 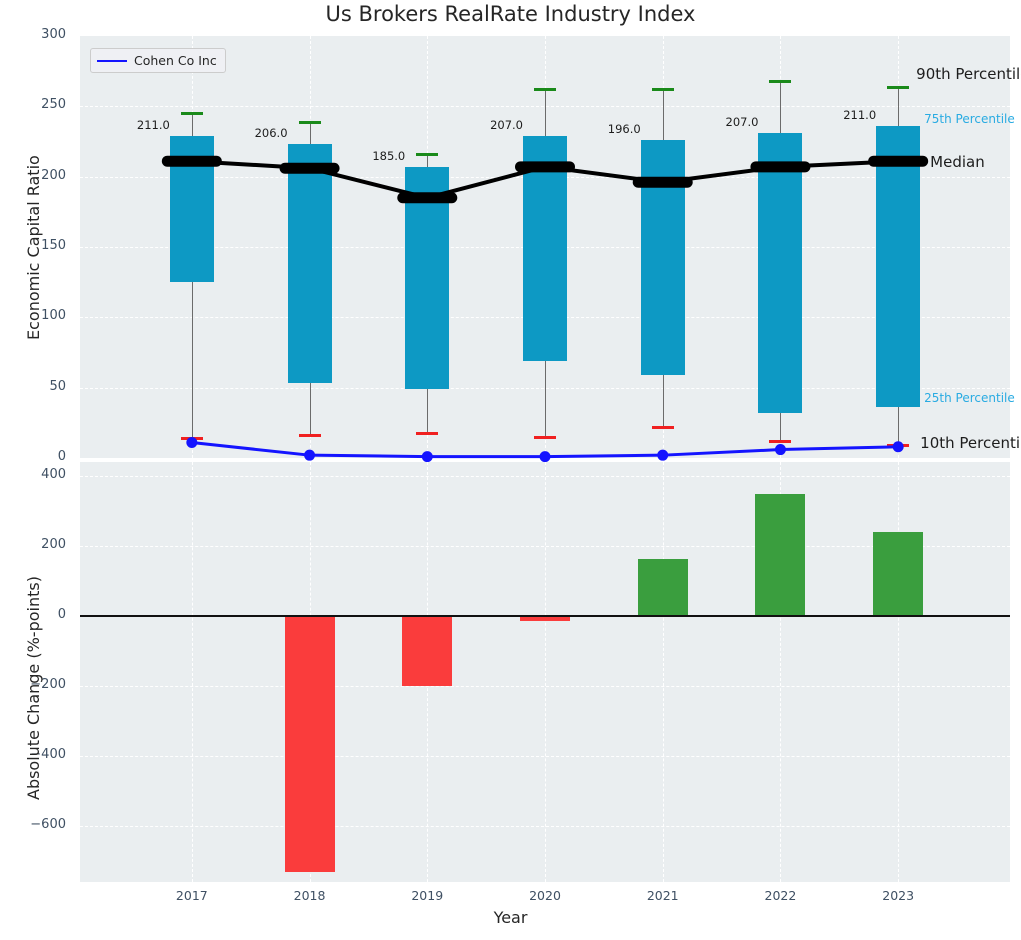 What do you see at coordinates (506, 124) in the screenshot?
I see `median-label-2020: 207.0` at bounding box center [506, 124].